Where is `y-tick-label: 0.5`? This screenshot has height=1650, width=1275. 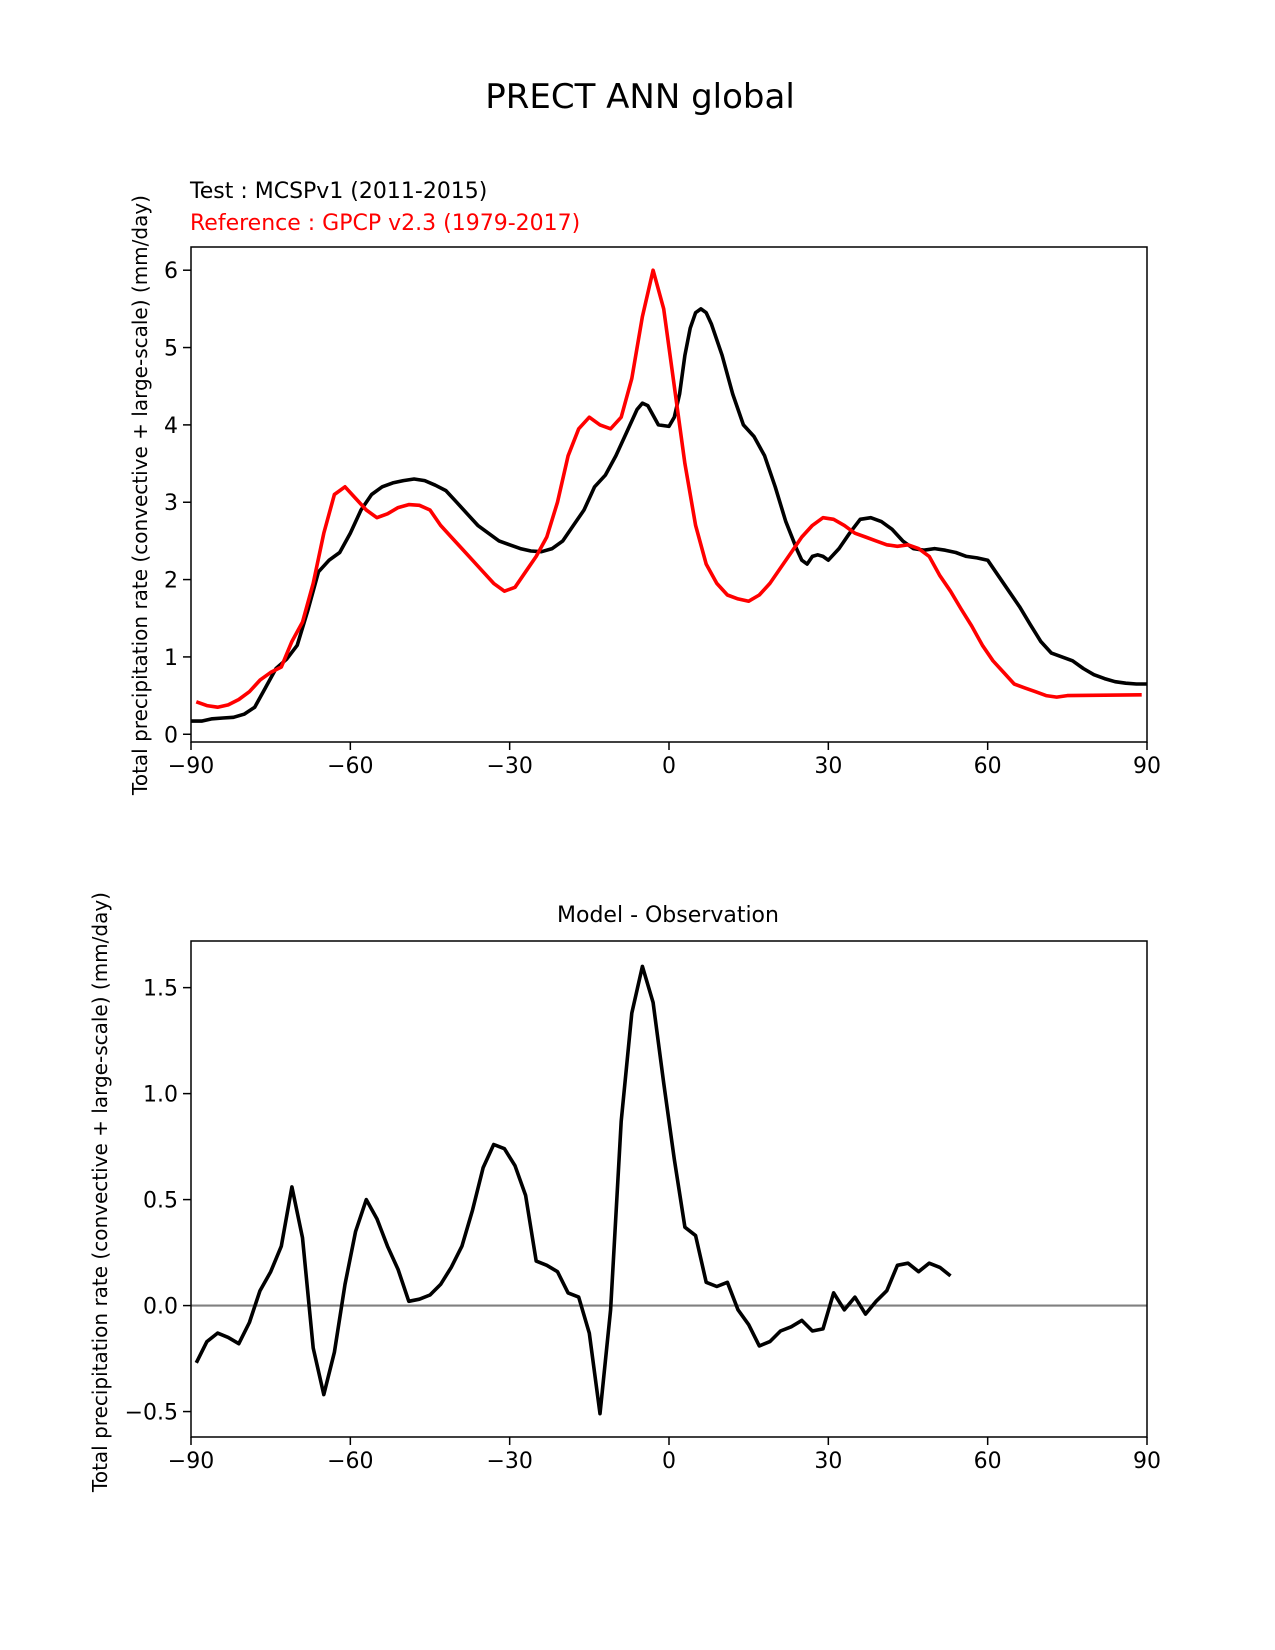
y-tick-label: 0.5 is located at coordinates (160, 1201).